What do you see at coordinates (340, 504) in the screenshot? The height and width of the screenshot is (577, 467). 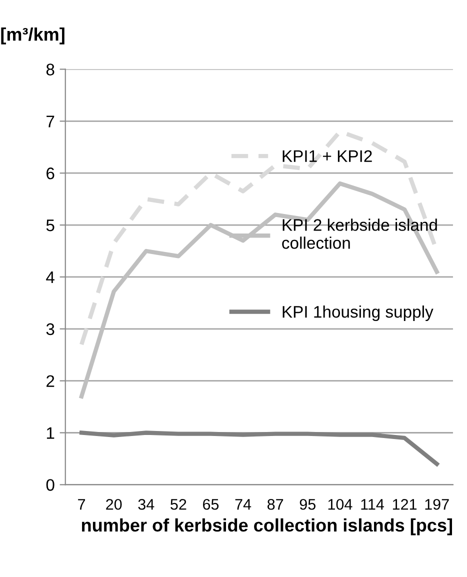 I see `x-tick-label: 104` at bounding box center [340, 504].